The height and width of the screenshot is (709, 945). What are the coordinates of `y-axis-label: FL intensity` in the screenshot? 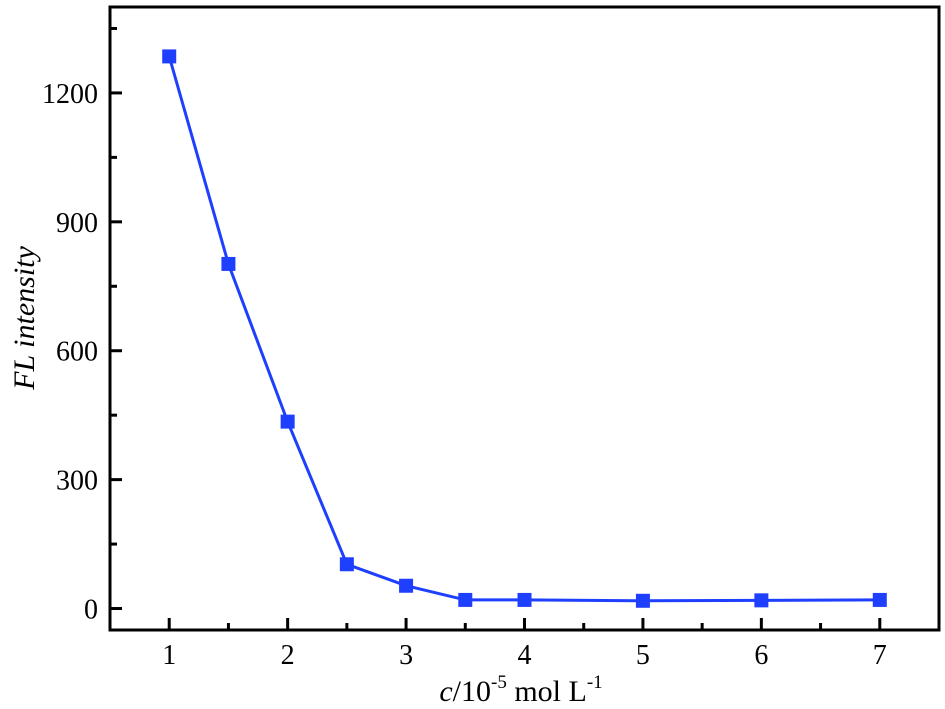 It's located at (24, 318).